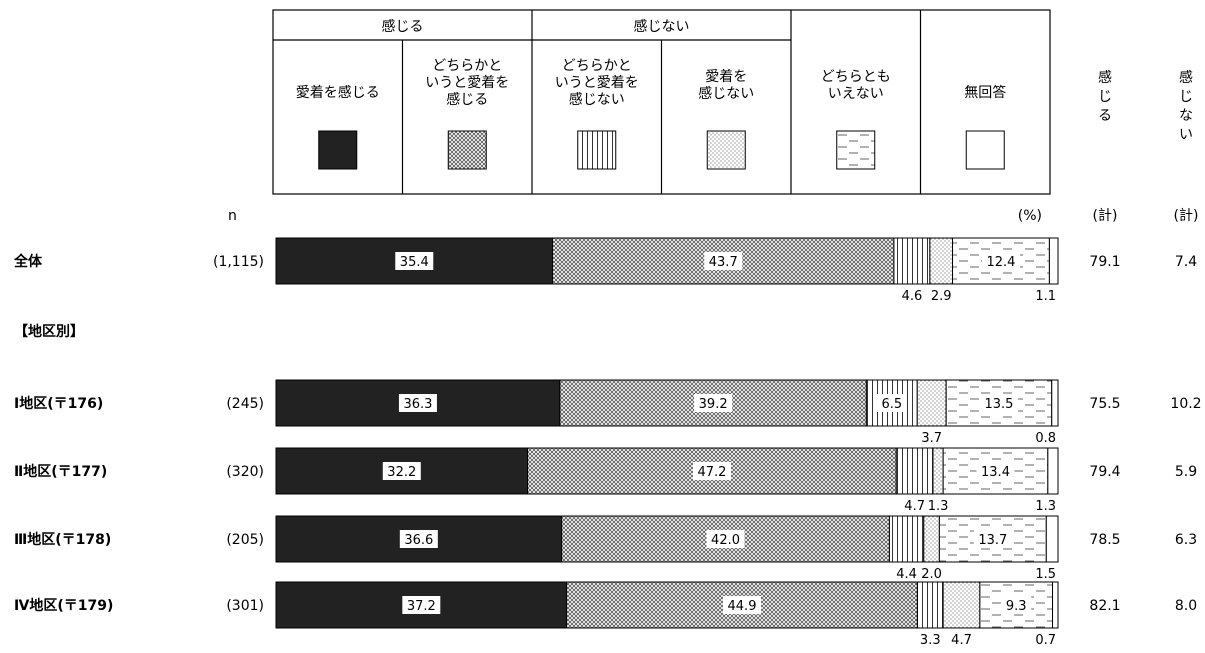 The width and height of the screenshot is (1205, 653). I want to click on total-not-feel: 5.9, so click(1186, 472).